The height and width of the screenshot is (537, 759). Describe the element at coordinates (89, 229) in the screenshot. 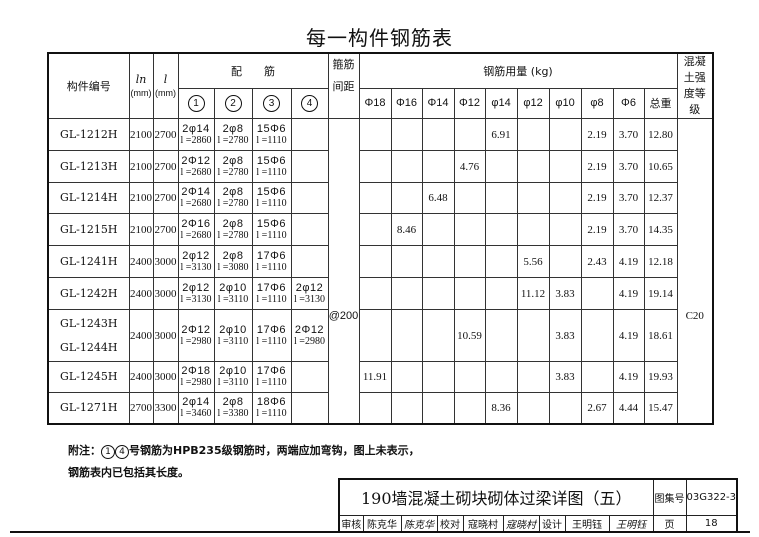

I see `member-name: GL-1215H` at that location.